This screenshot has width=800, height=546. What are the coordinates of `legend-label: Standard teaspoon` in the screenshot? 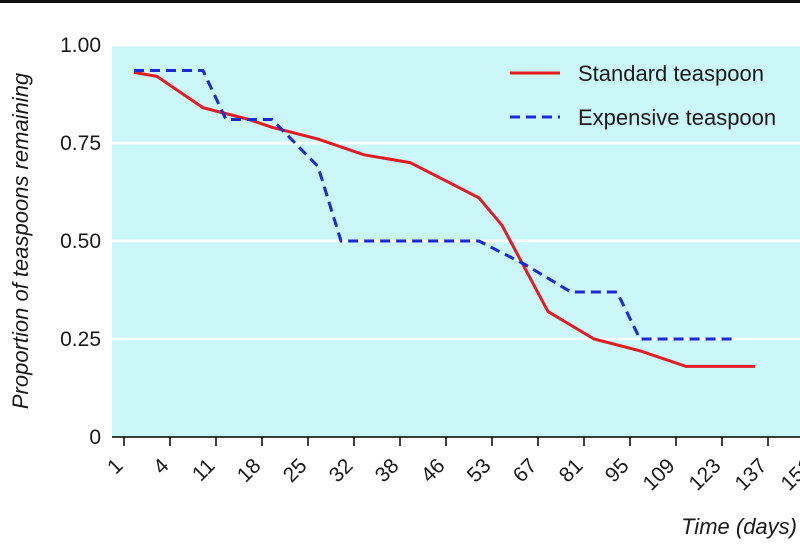 It's located at (671, 73).